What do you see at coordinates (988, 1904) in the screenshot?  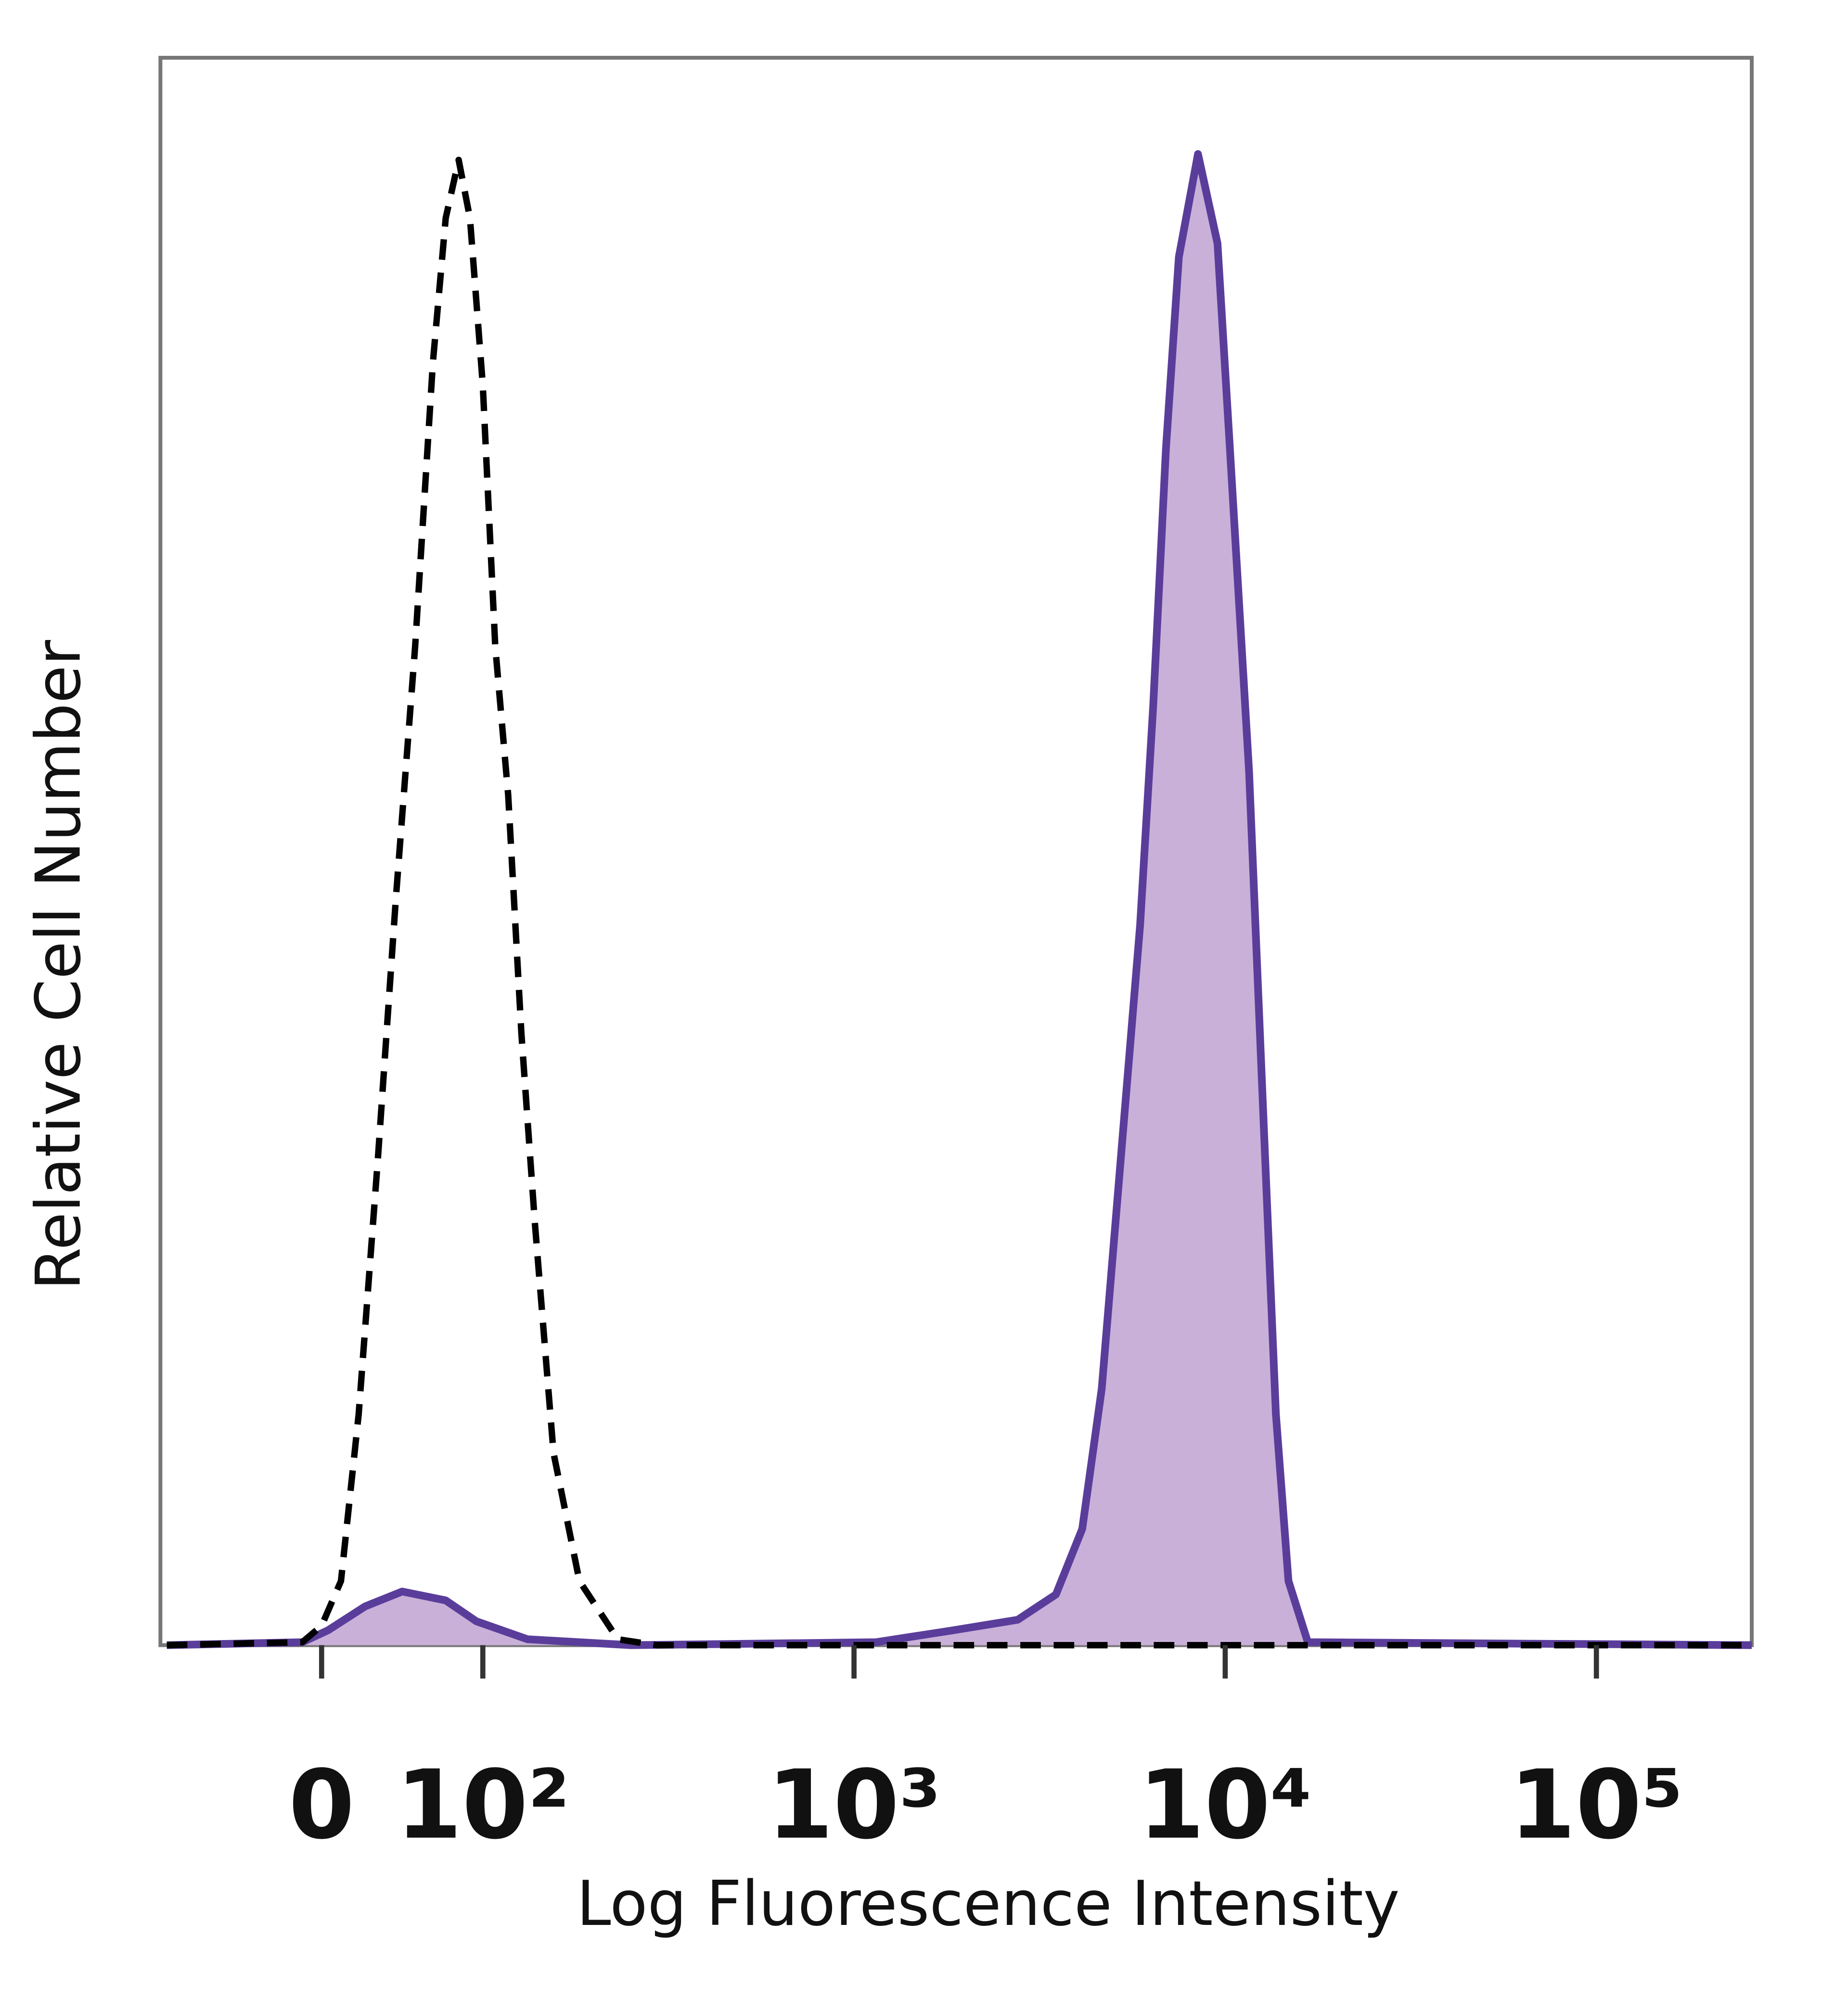 I see `x-axis-title: Log Fluorescence Intensity` at bounding box center [988, 1904].